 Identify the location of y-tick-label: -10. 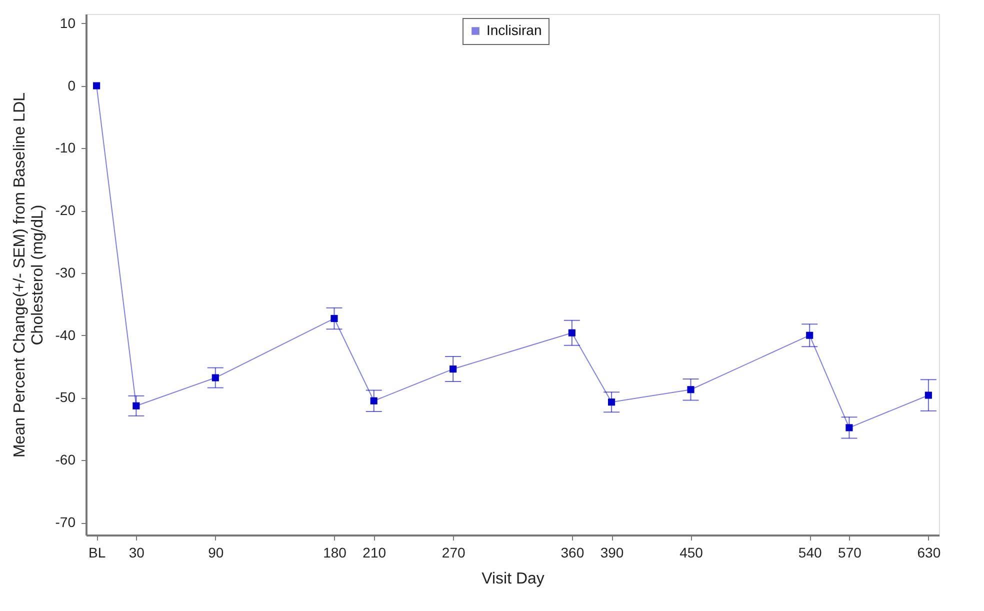
(65, 148).